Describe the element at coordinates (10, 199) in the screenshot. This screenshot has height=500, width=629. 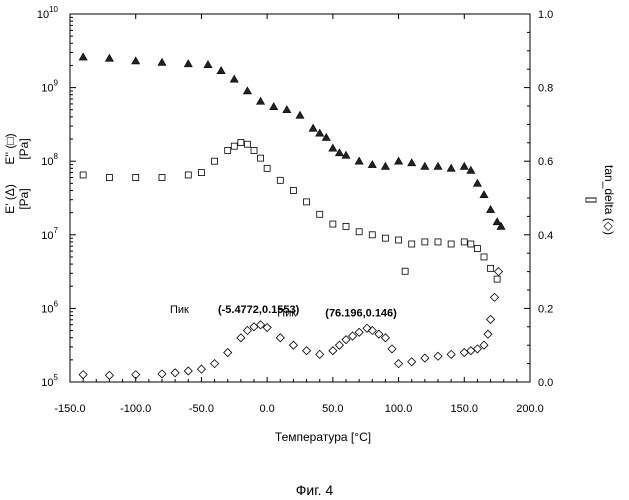
I see `y-left-title-line1: E' (Δ)` at that location.